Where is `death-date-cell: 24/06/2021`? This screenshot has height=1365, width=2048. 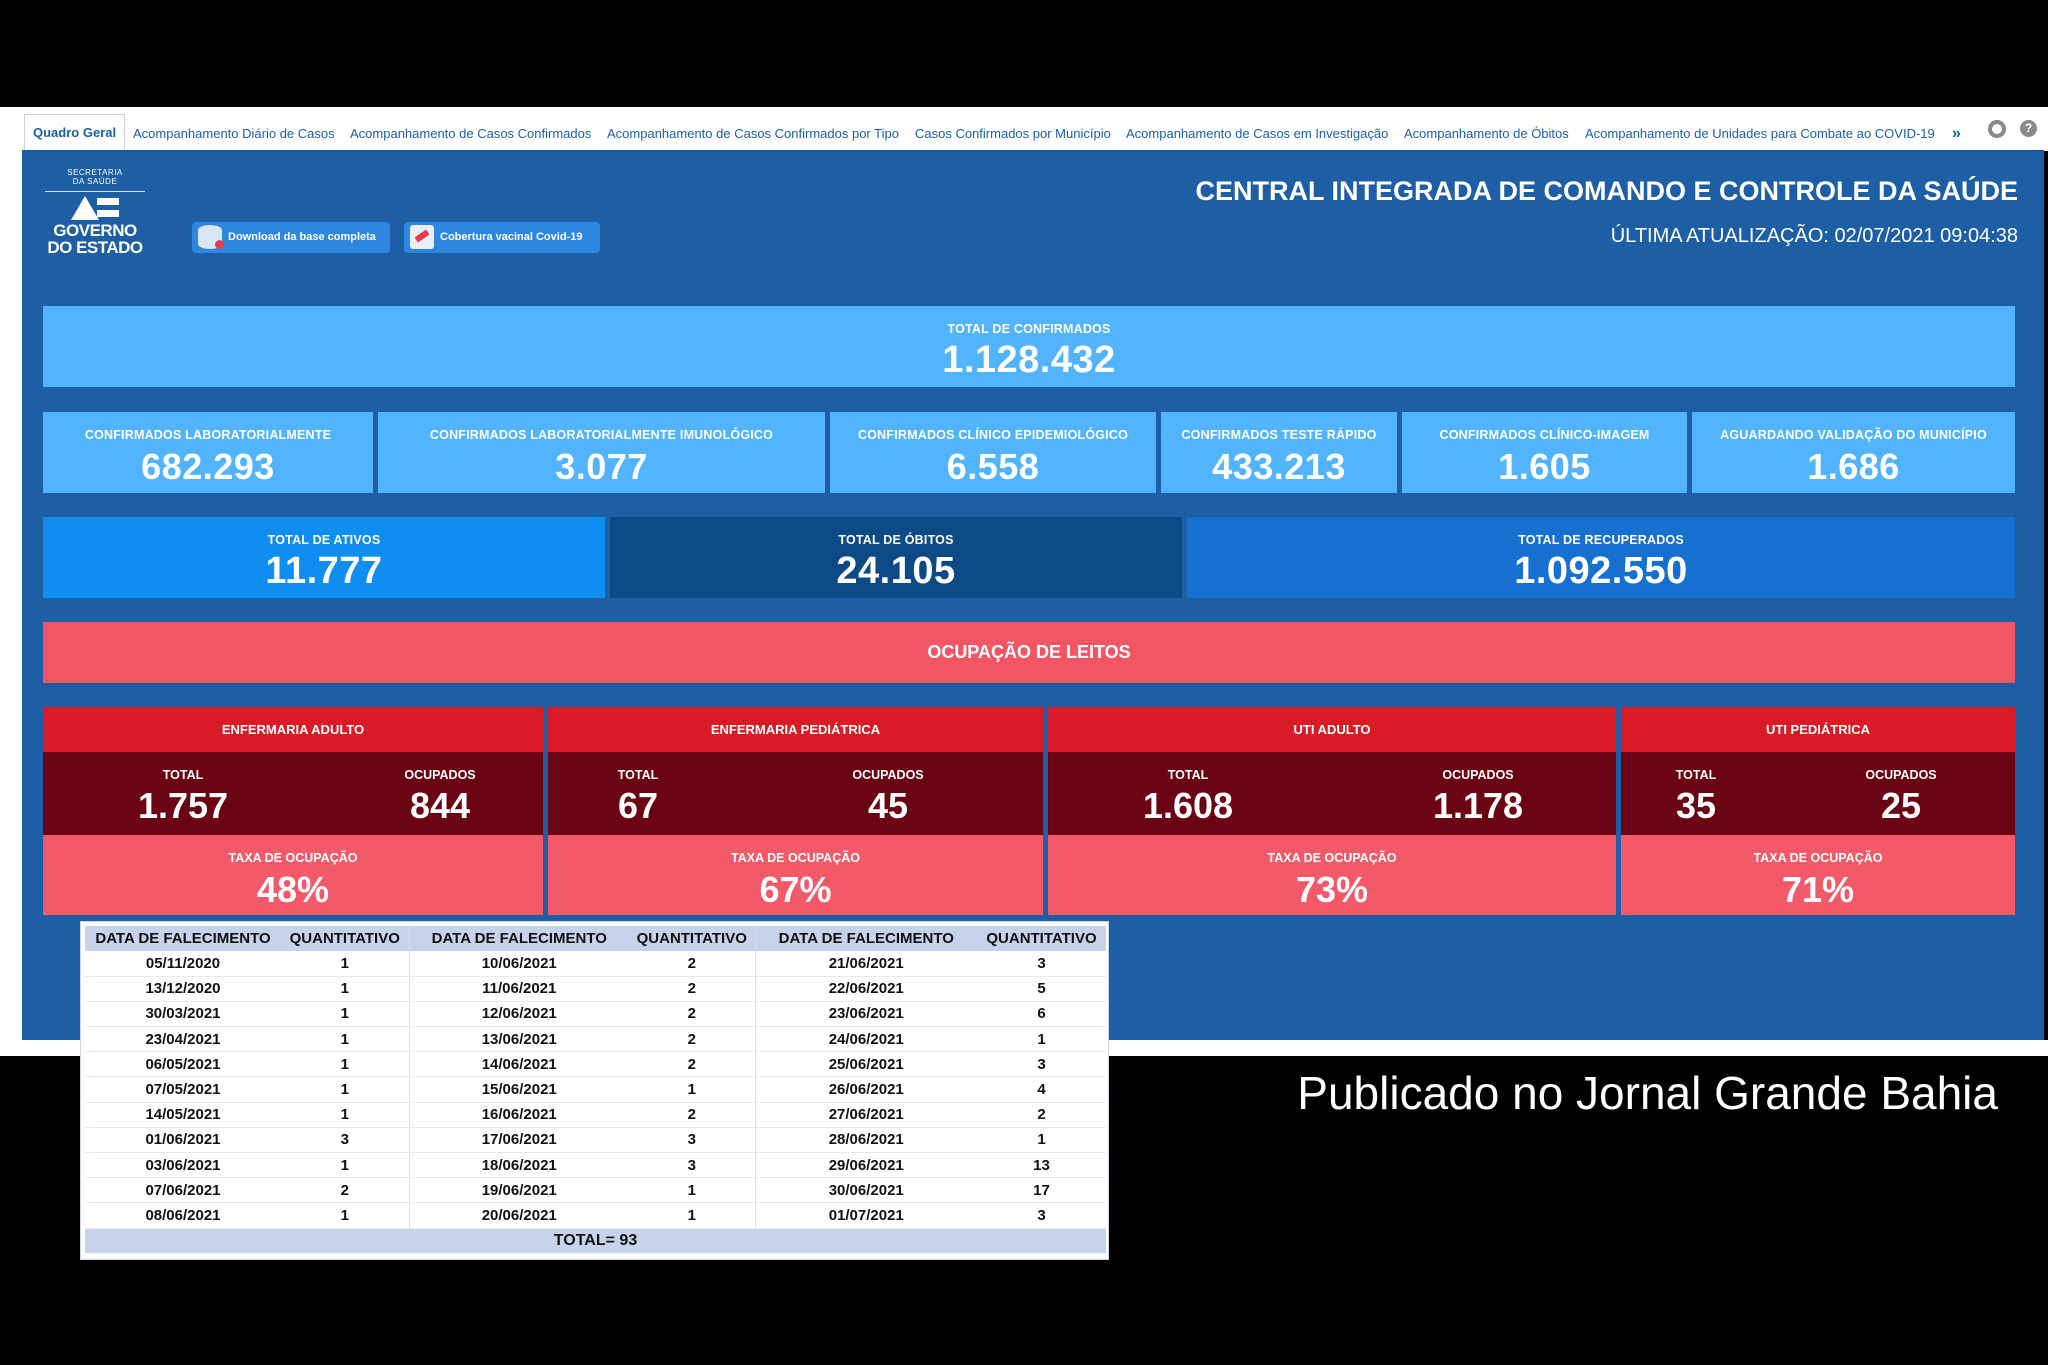
death-date-cell: 24/06/2021 is located at coordinates (866, 1039).